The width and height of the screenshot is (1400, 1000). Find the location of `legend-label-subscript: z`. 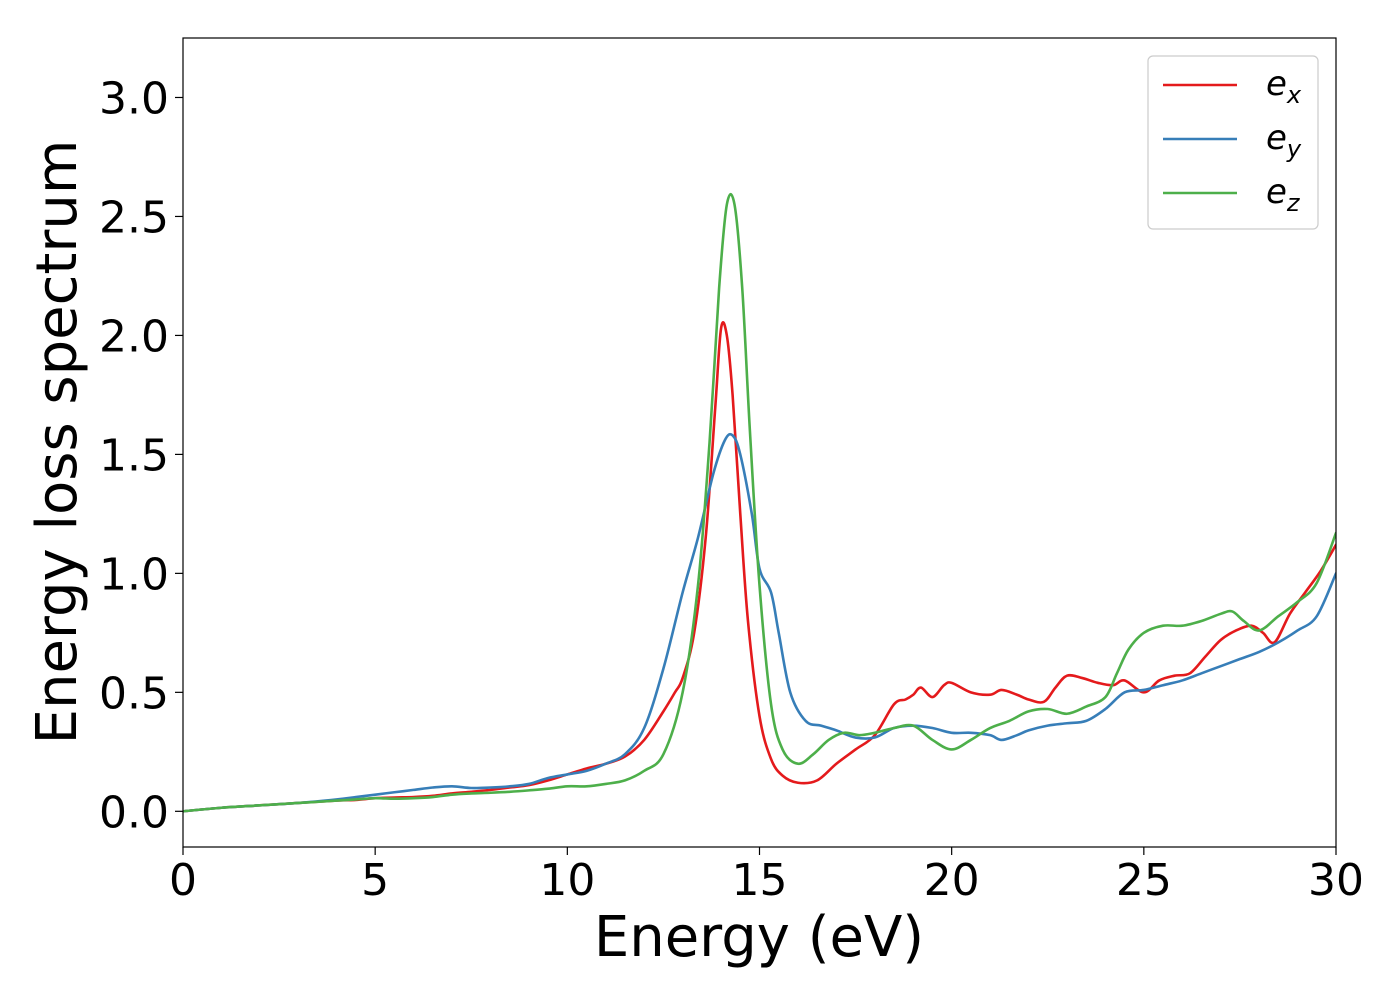

legend-label-subscript: z is located at coordinates (1293, 203).